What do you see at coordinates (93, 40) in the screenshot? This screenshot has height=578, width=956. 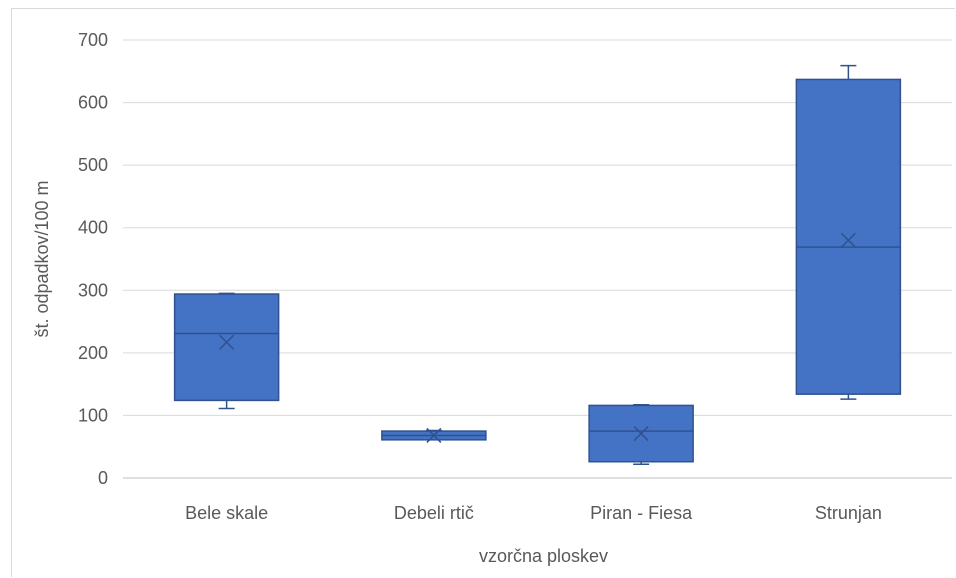 I see `y-tick-label: 700` at bounding box center [93, 40].